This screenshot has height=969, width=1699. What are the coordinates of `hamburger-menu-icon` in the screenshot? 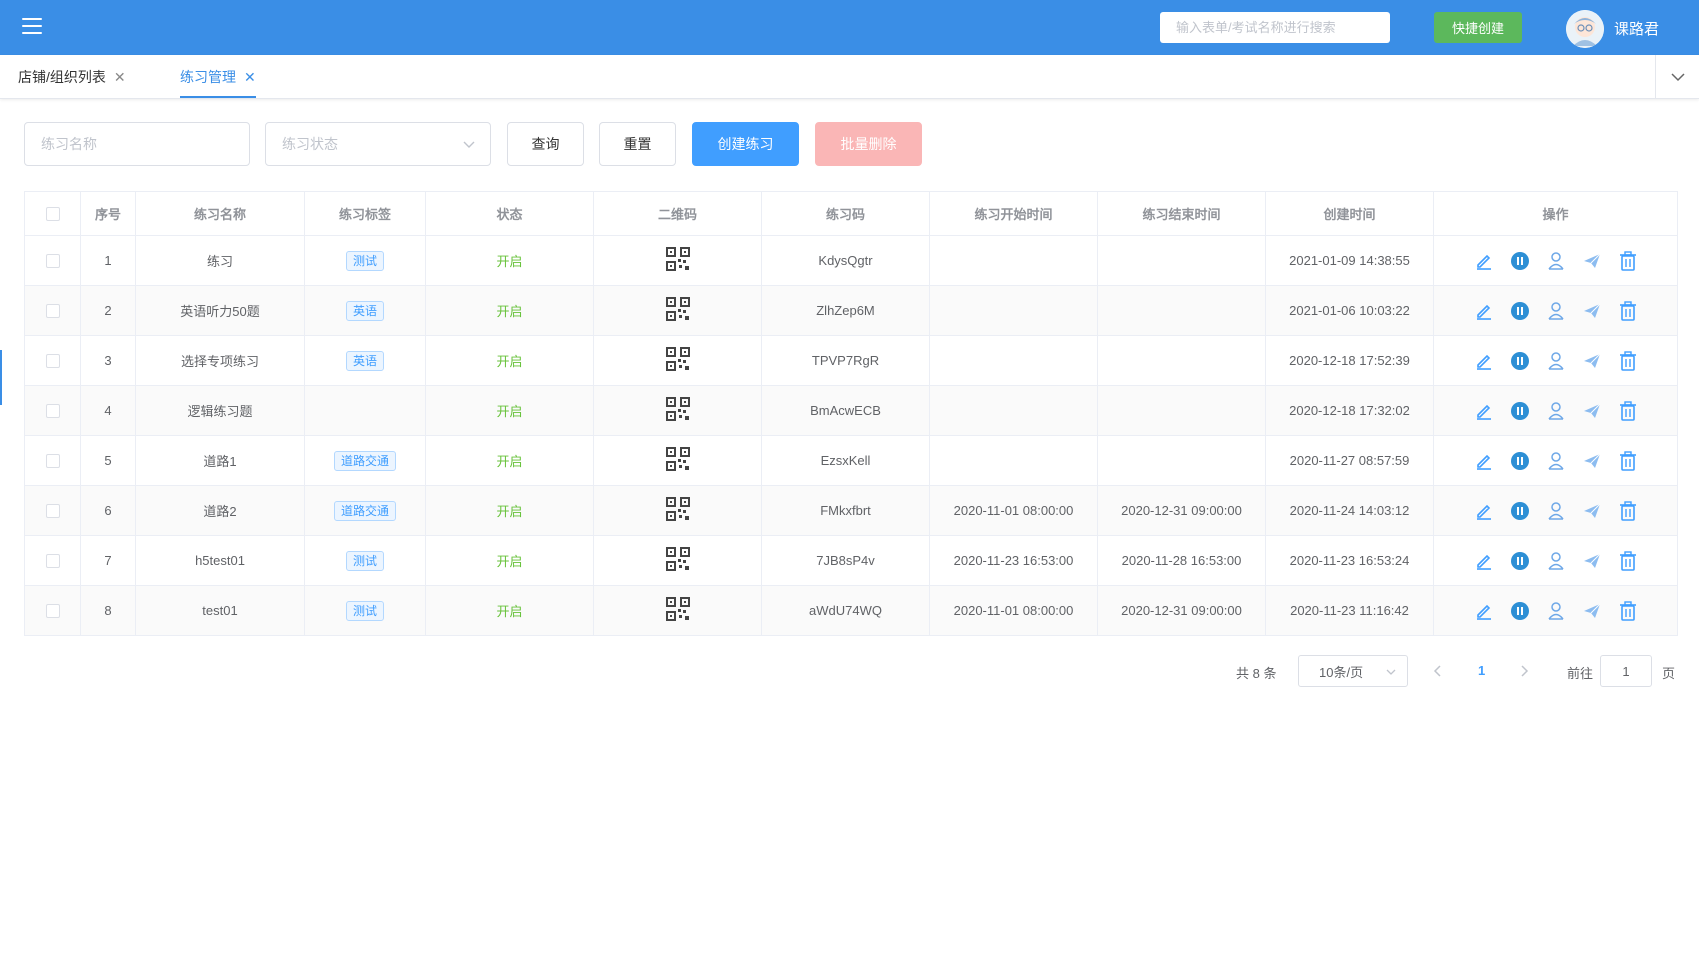 It's located at (32, 27).